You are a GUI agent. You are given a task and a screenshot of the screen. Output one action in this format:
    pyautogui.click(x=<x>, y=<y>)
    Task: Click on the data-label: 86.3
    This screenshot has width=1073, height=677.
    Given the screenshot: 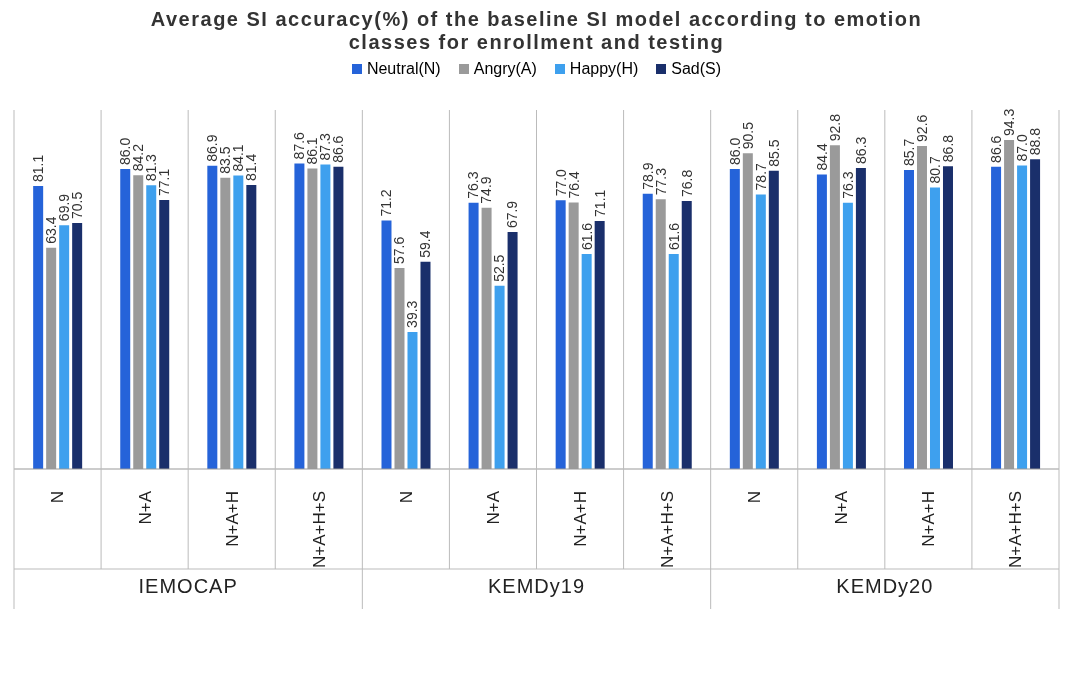 What is the action you would take?
    pyautogui.click(x=860, y=150)
    